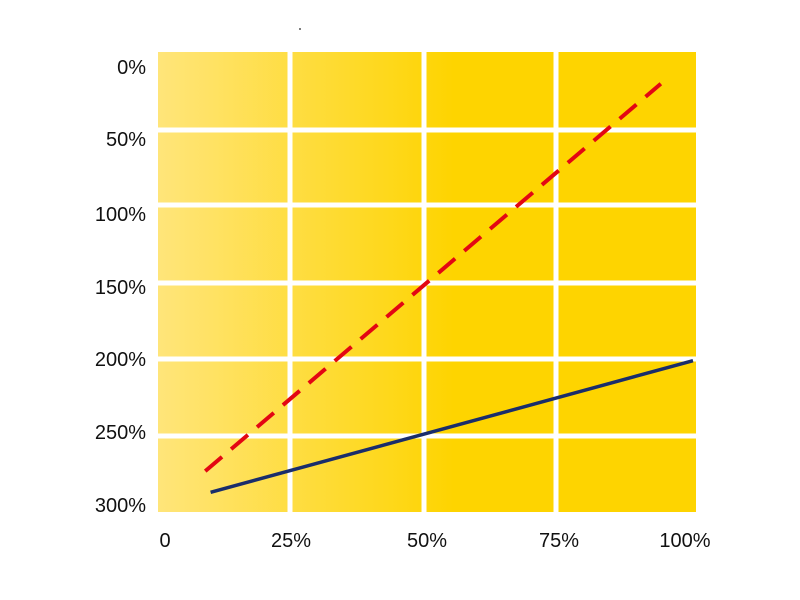 This screenshot has height=600, width=800. Describe the element at coordinates (120, 506) in the screenshot. I see `y-tick-label: 300%` at that location.